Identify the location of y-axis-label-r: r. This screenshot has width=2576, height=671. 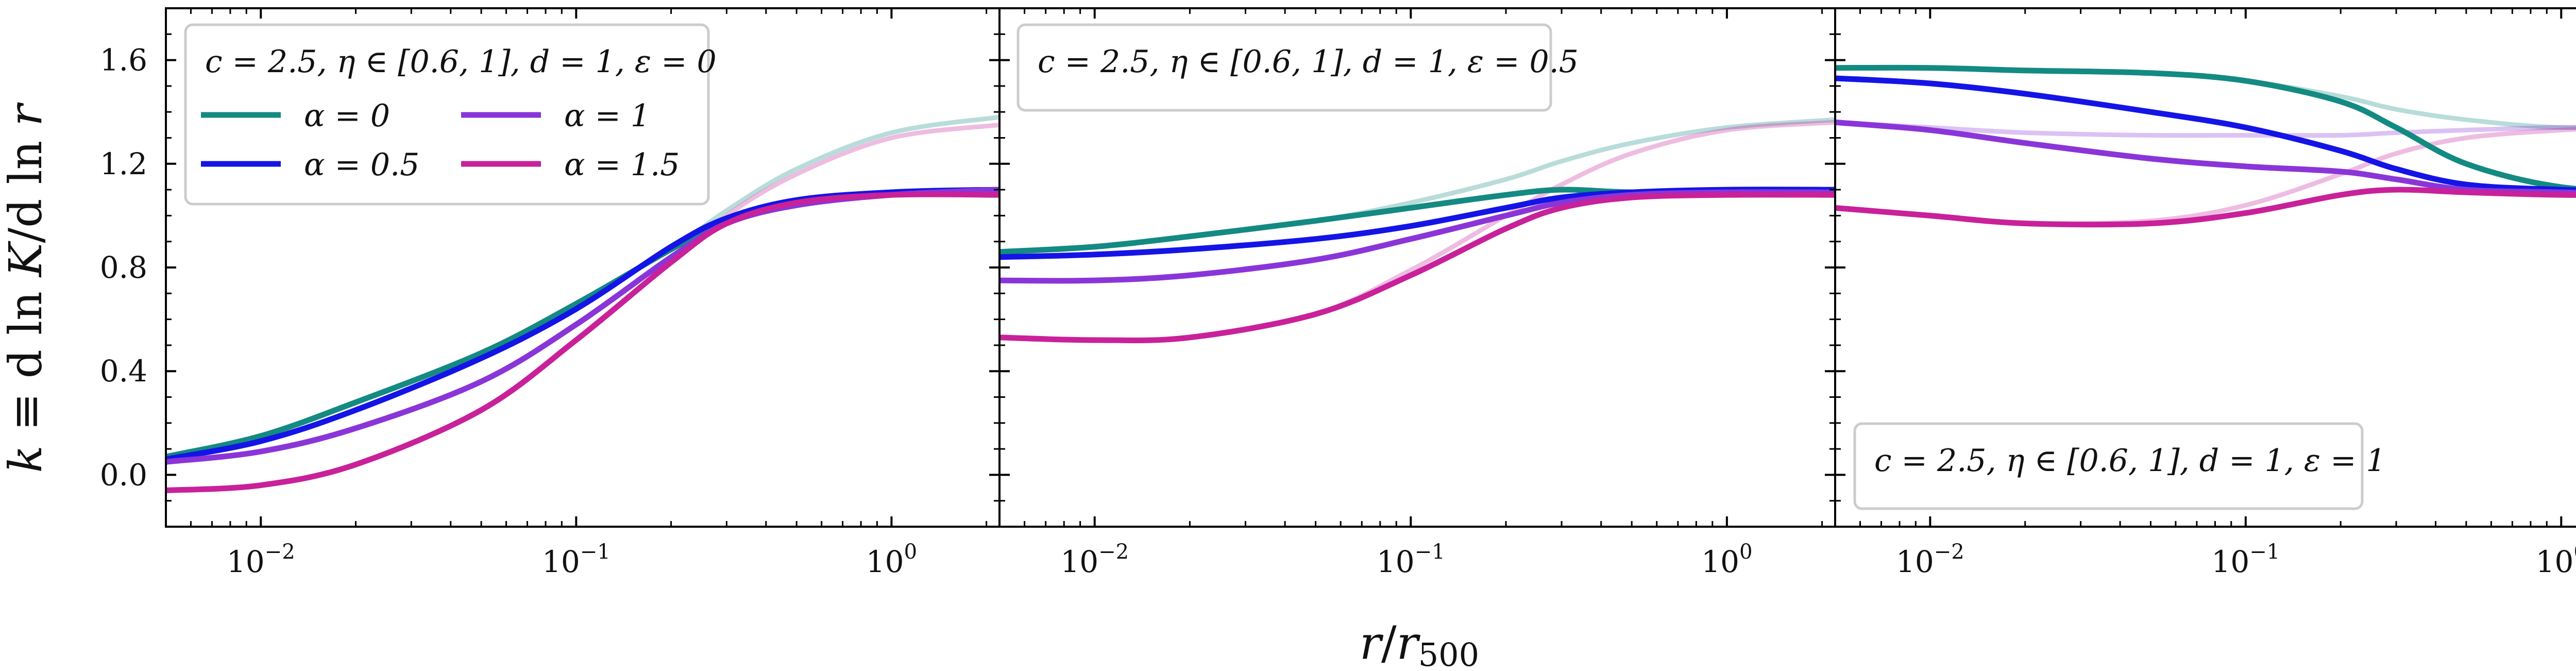
(26, 114).